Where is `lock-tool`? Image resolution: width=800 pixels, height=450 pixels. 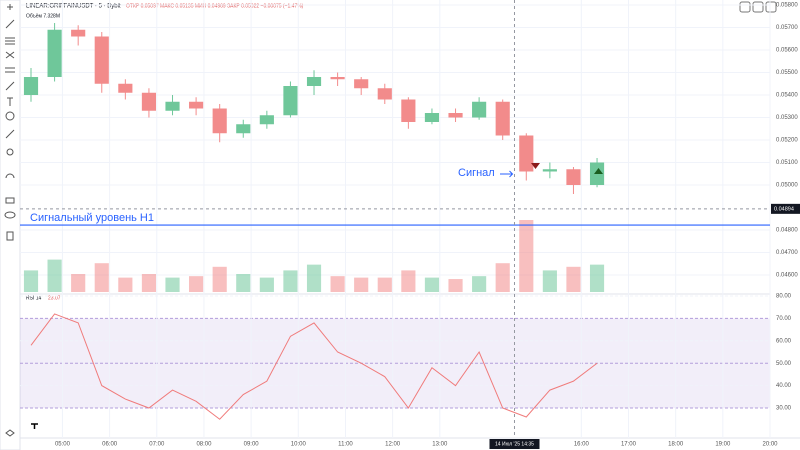 lock-tool is located at coordinates (10, 200).